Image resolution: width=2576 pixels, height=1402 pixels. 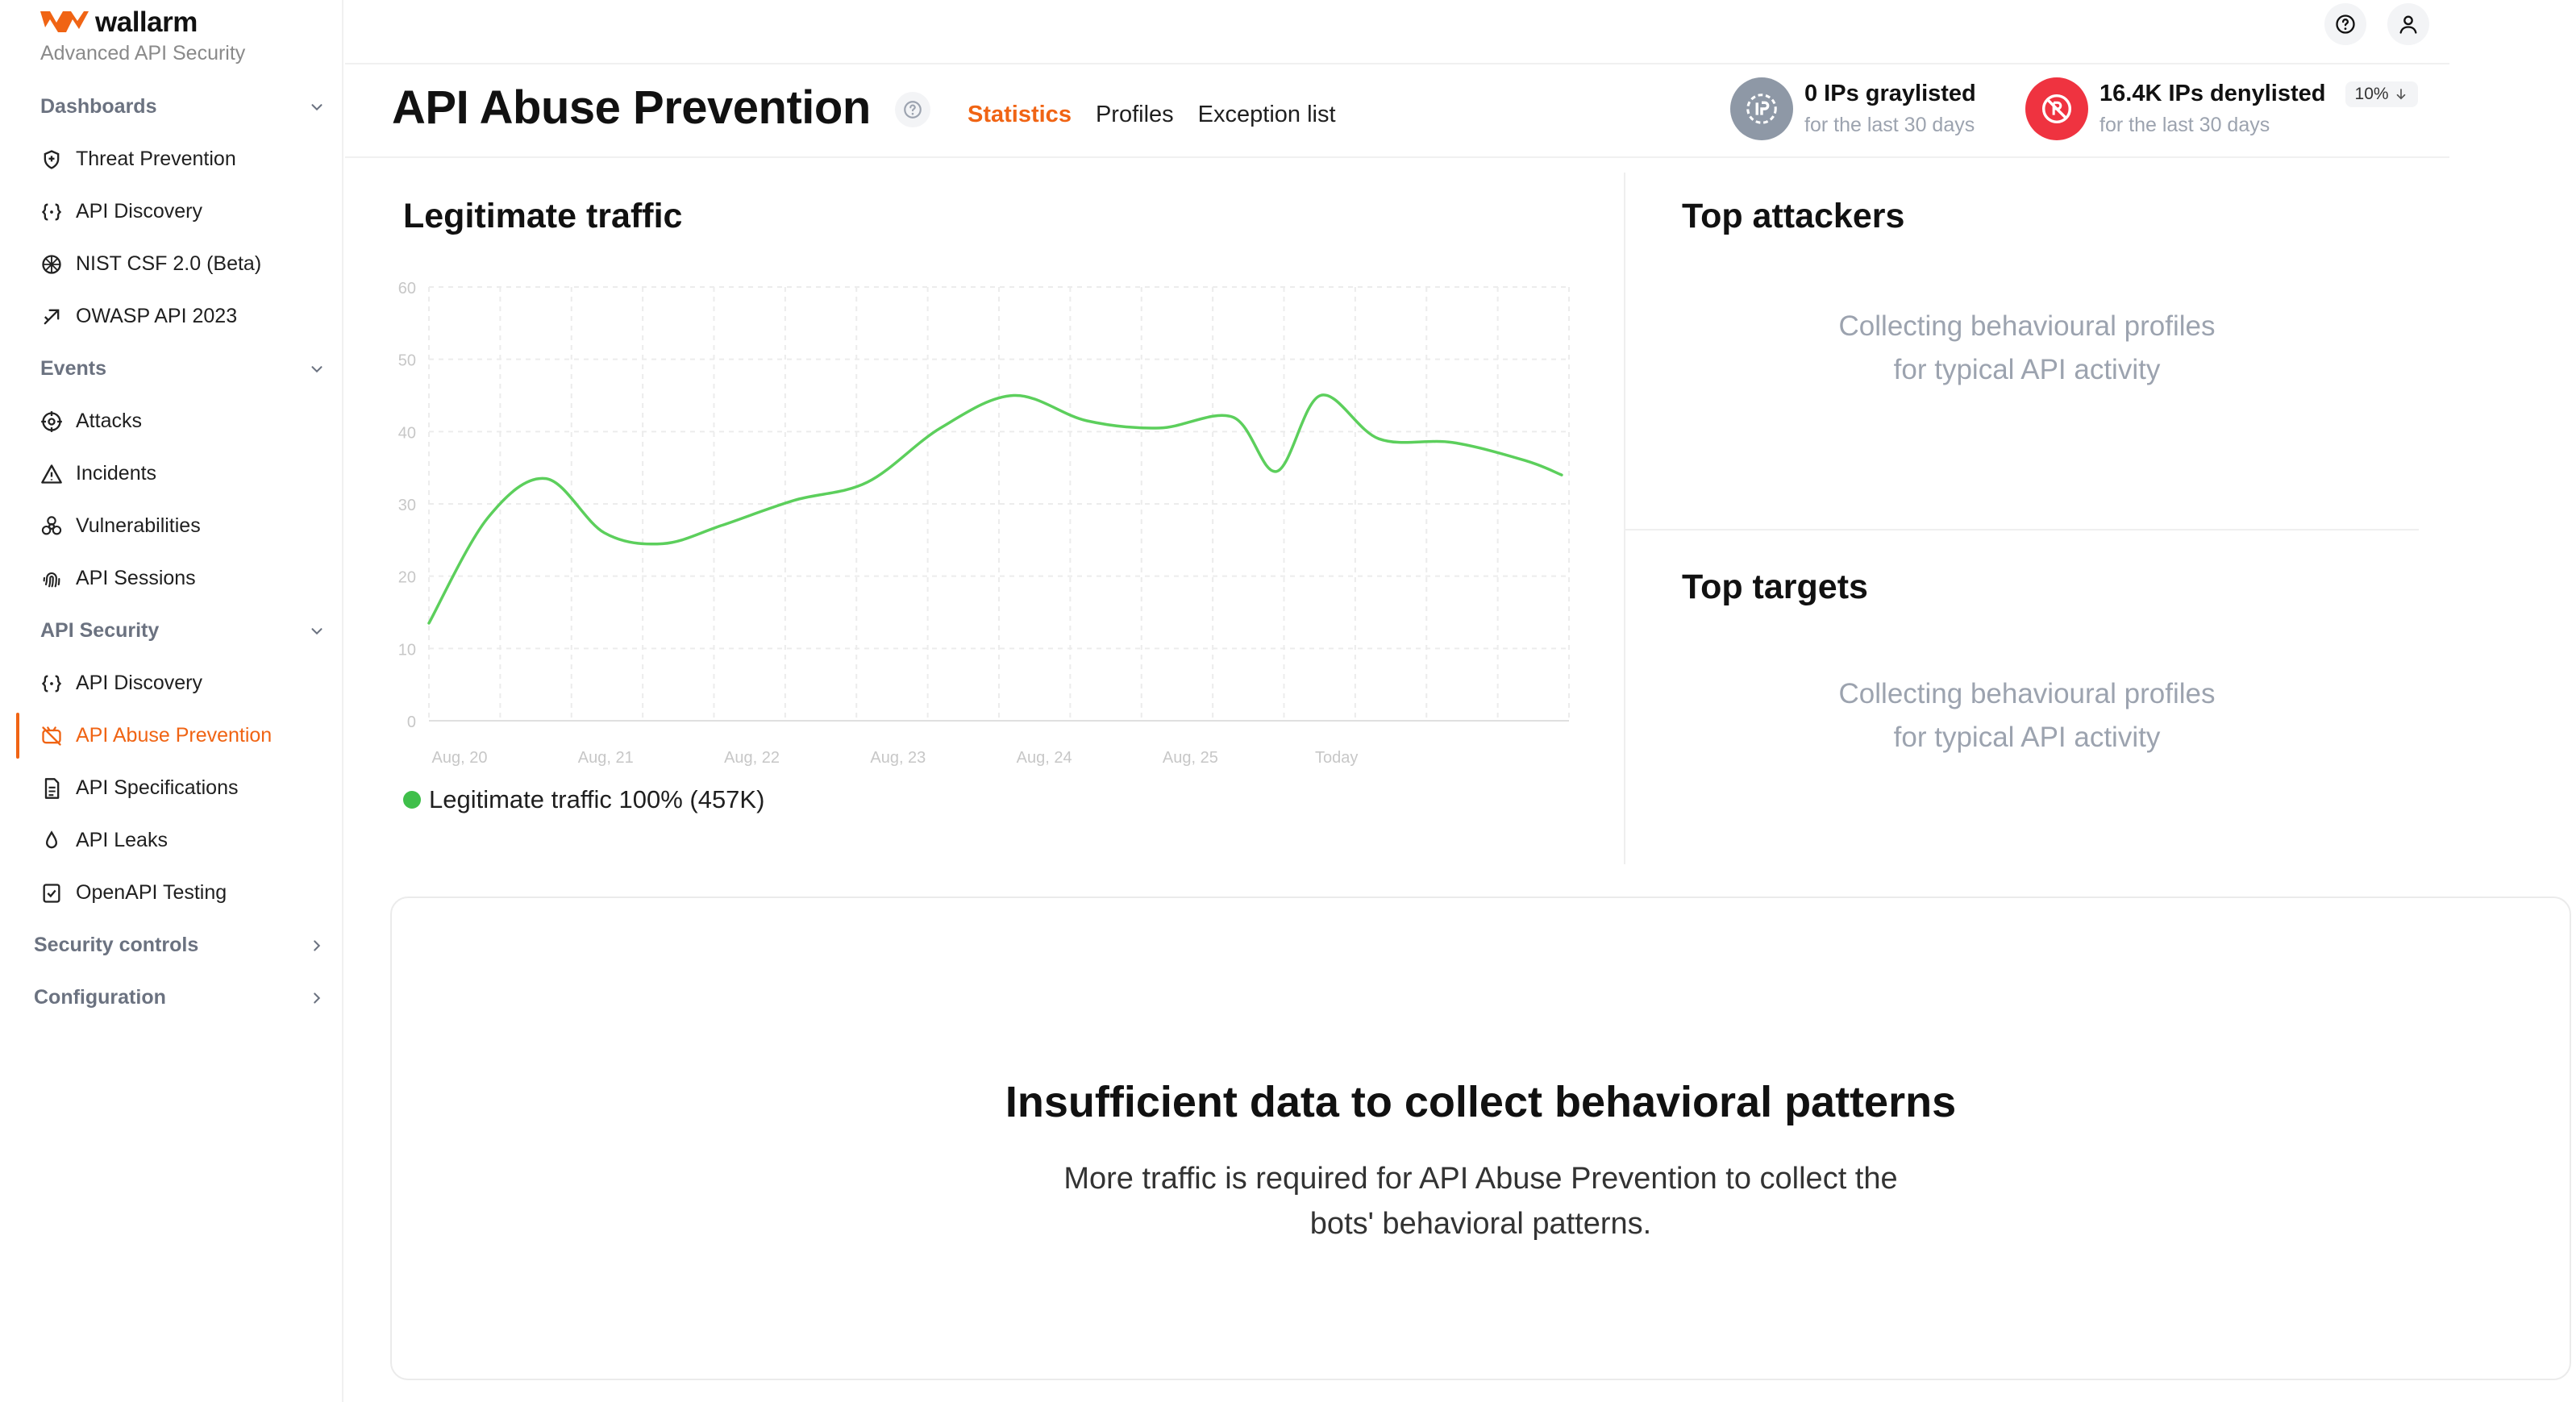 What do you see at coordinates (583, 799) in the screenshot?
I see `chart-legend: Legitimate traffic 100% (457K)` at bounding box center [583, 799].